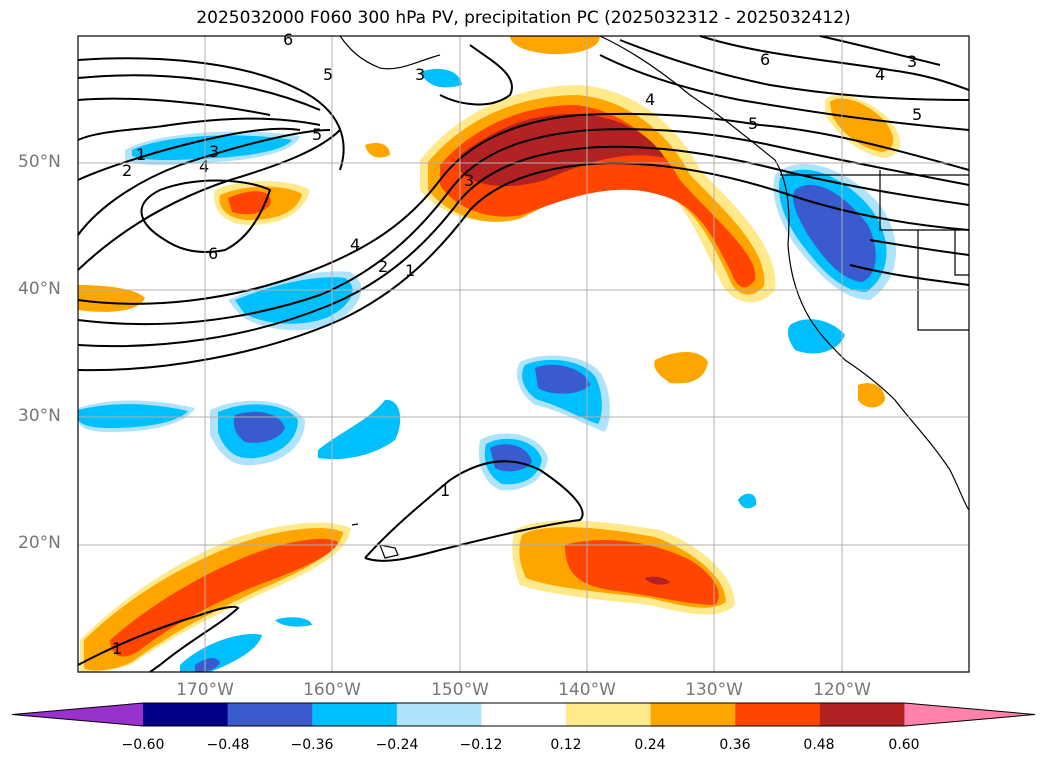 Image resolution: width=1047 pixels, height=765 pixels. I want to click on lat-label-30: 30°N, so click(39, 416).